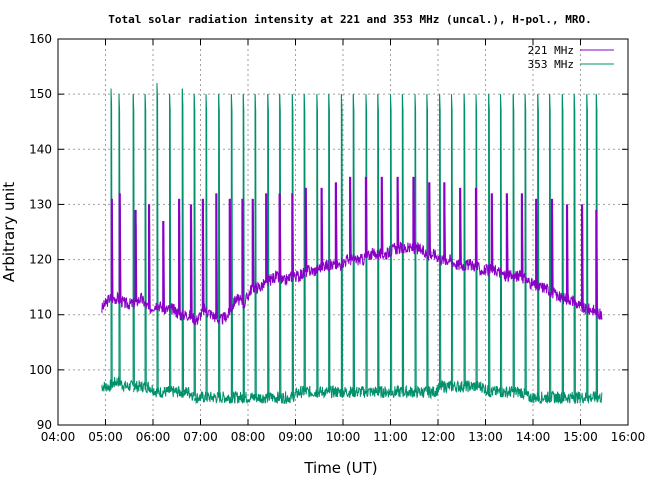 The width and height of the screenshot is (650, 480). Describe the element at coordinates (44, 425) in the screenshot. I see `y-tick-label: 90` at that location.